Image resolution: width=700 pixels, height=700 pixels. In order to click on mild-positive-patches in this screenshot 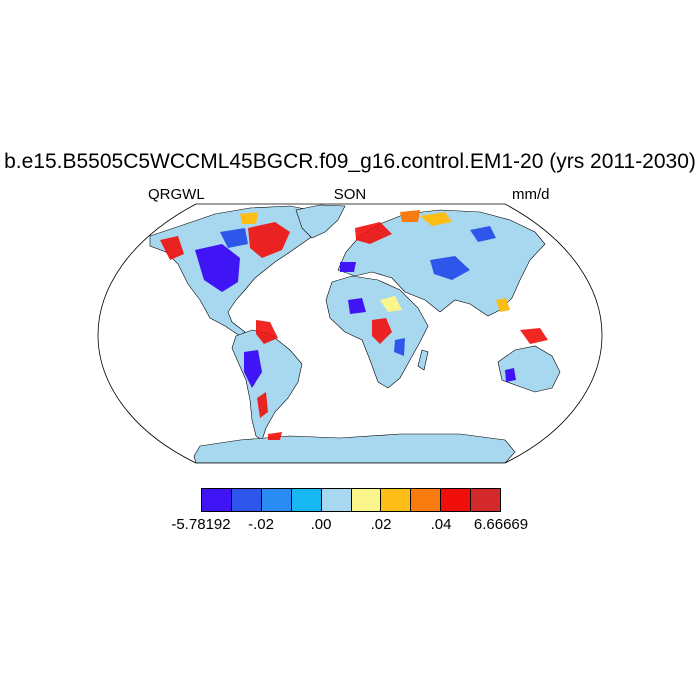, I will do `click(375, 261)`.